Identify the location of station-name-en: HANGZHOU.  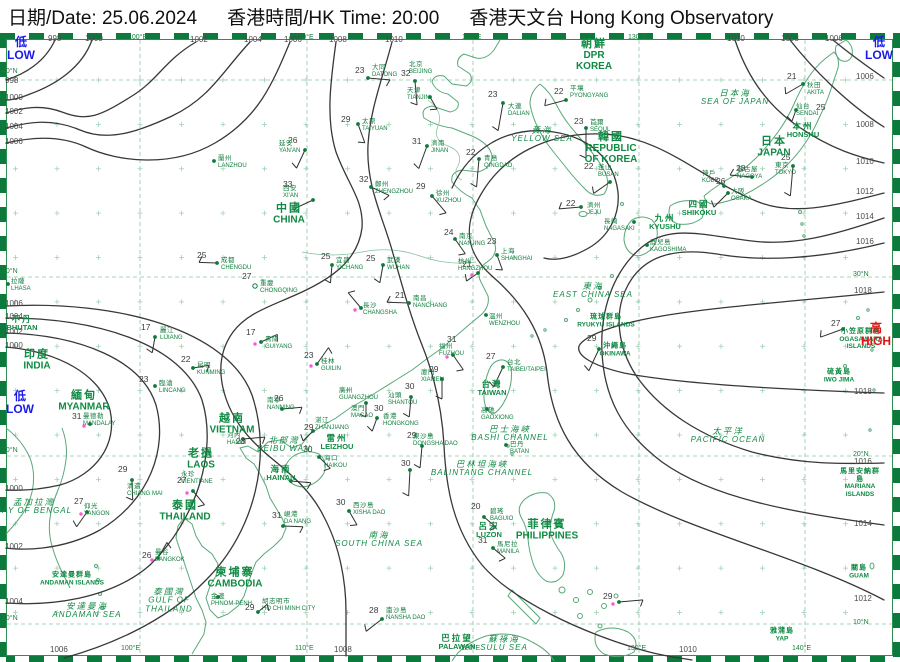
(475, 269).